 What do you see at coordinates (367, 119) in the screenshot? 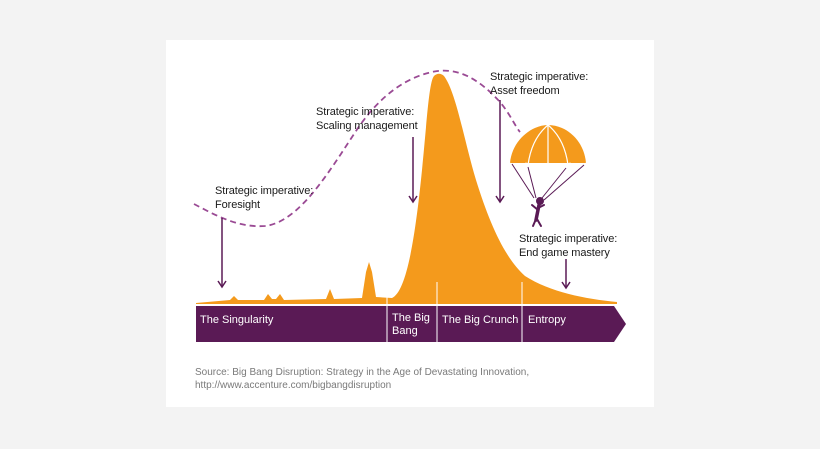
I see `imperative-scaling: Strategic imperative: Scaling management` at bounding box center [367, 119].